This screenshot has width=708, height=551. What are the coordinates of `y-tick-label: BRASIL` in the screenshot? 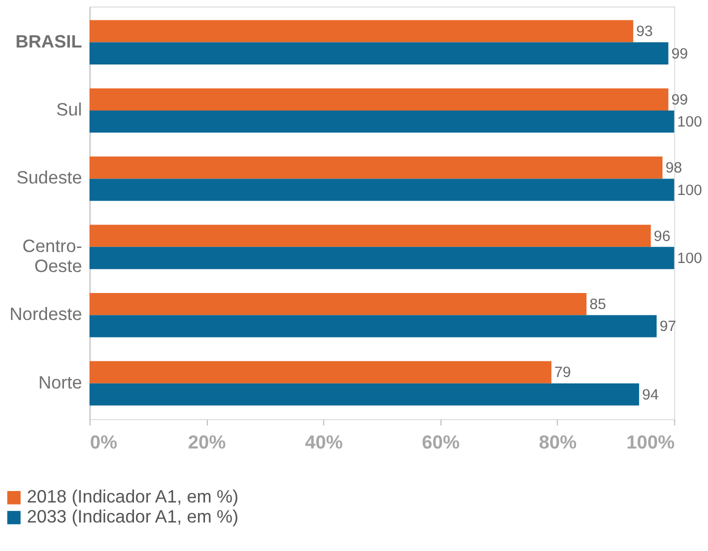 It's located at (48, 41).